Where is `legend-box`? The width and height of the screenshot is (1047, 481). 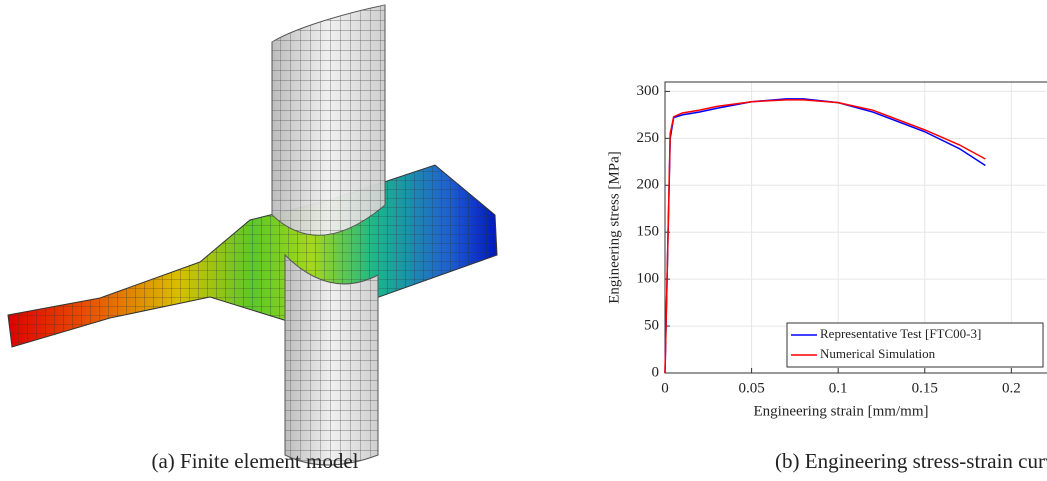 legend-box is located at coordinates (915, 345).